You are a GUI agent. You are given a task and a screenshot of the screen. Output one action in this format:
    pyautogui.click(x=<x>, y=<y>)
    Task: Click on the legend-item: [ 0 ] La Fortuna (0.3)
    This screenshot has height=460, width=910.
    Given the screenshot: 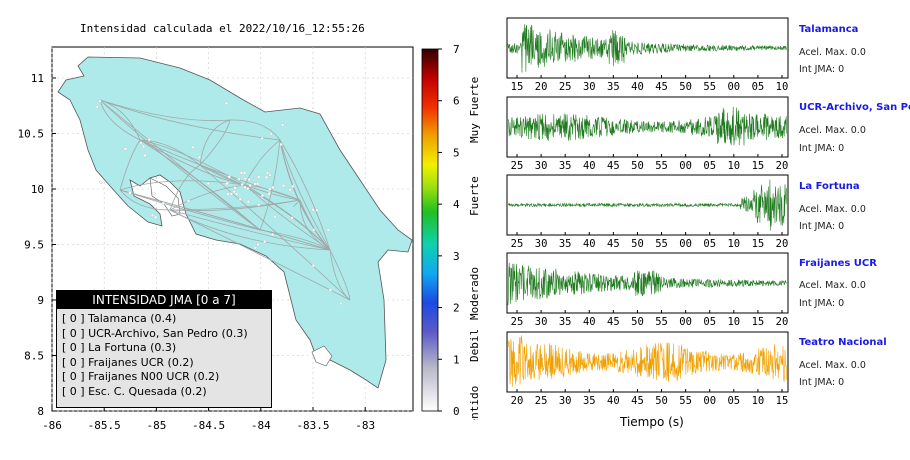 What is the action you would take?
    pyautogui.click(x=119, y=348)
    